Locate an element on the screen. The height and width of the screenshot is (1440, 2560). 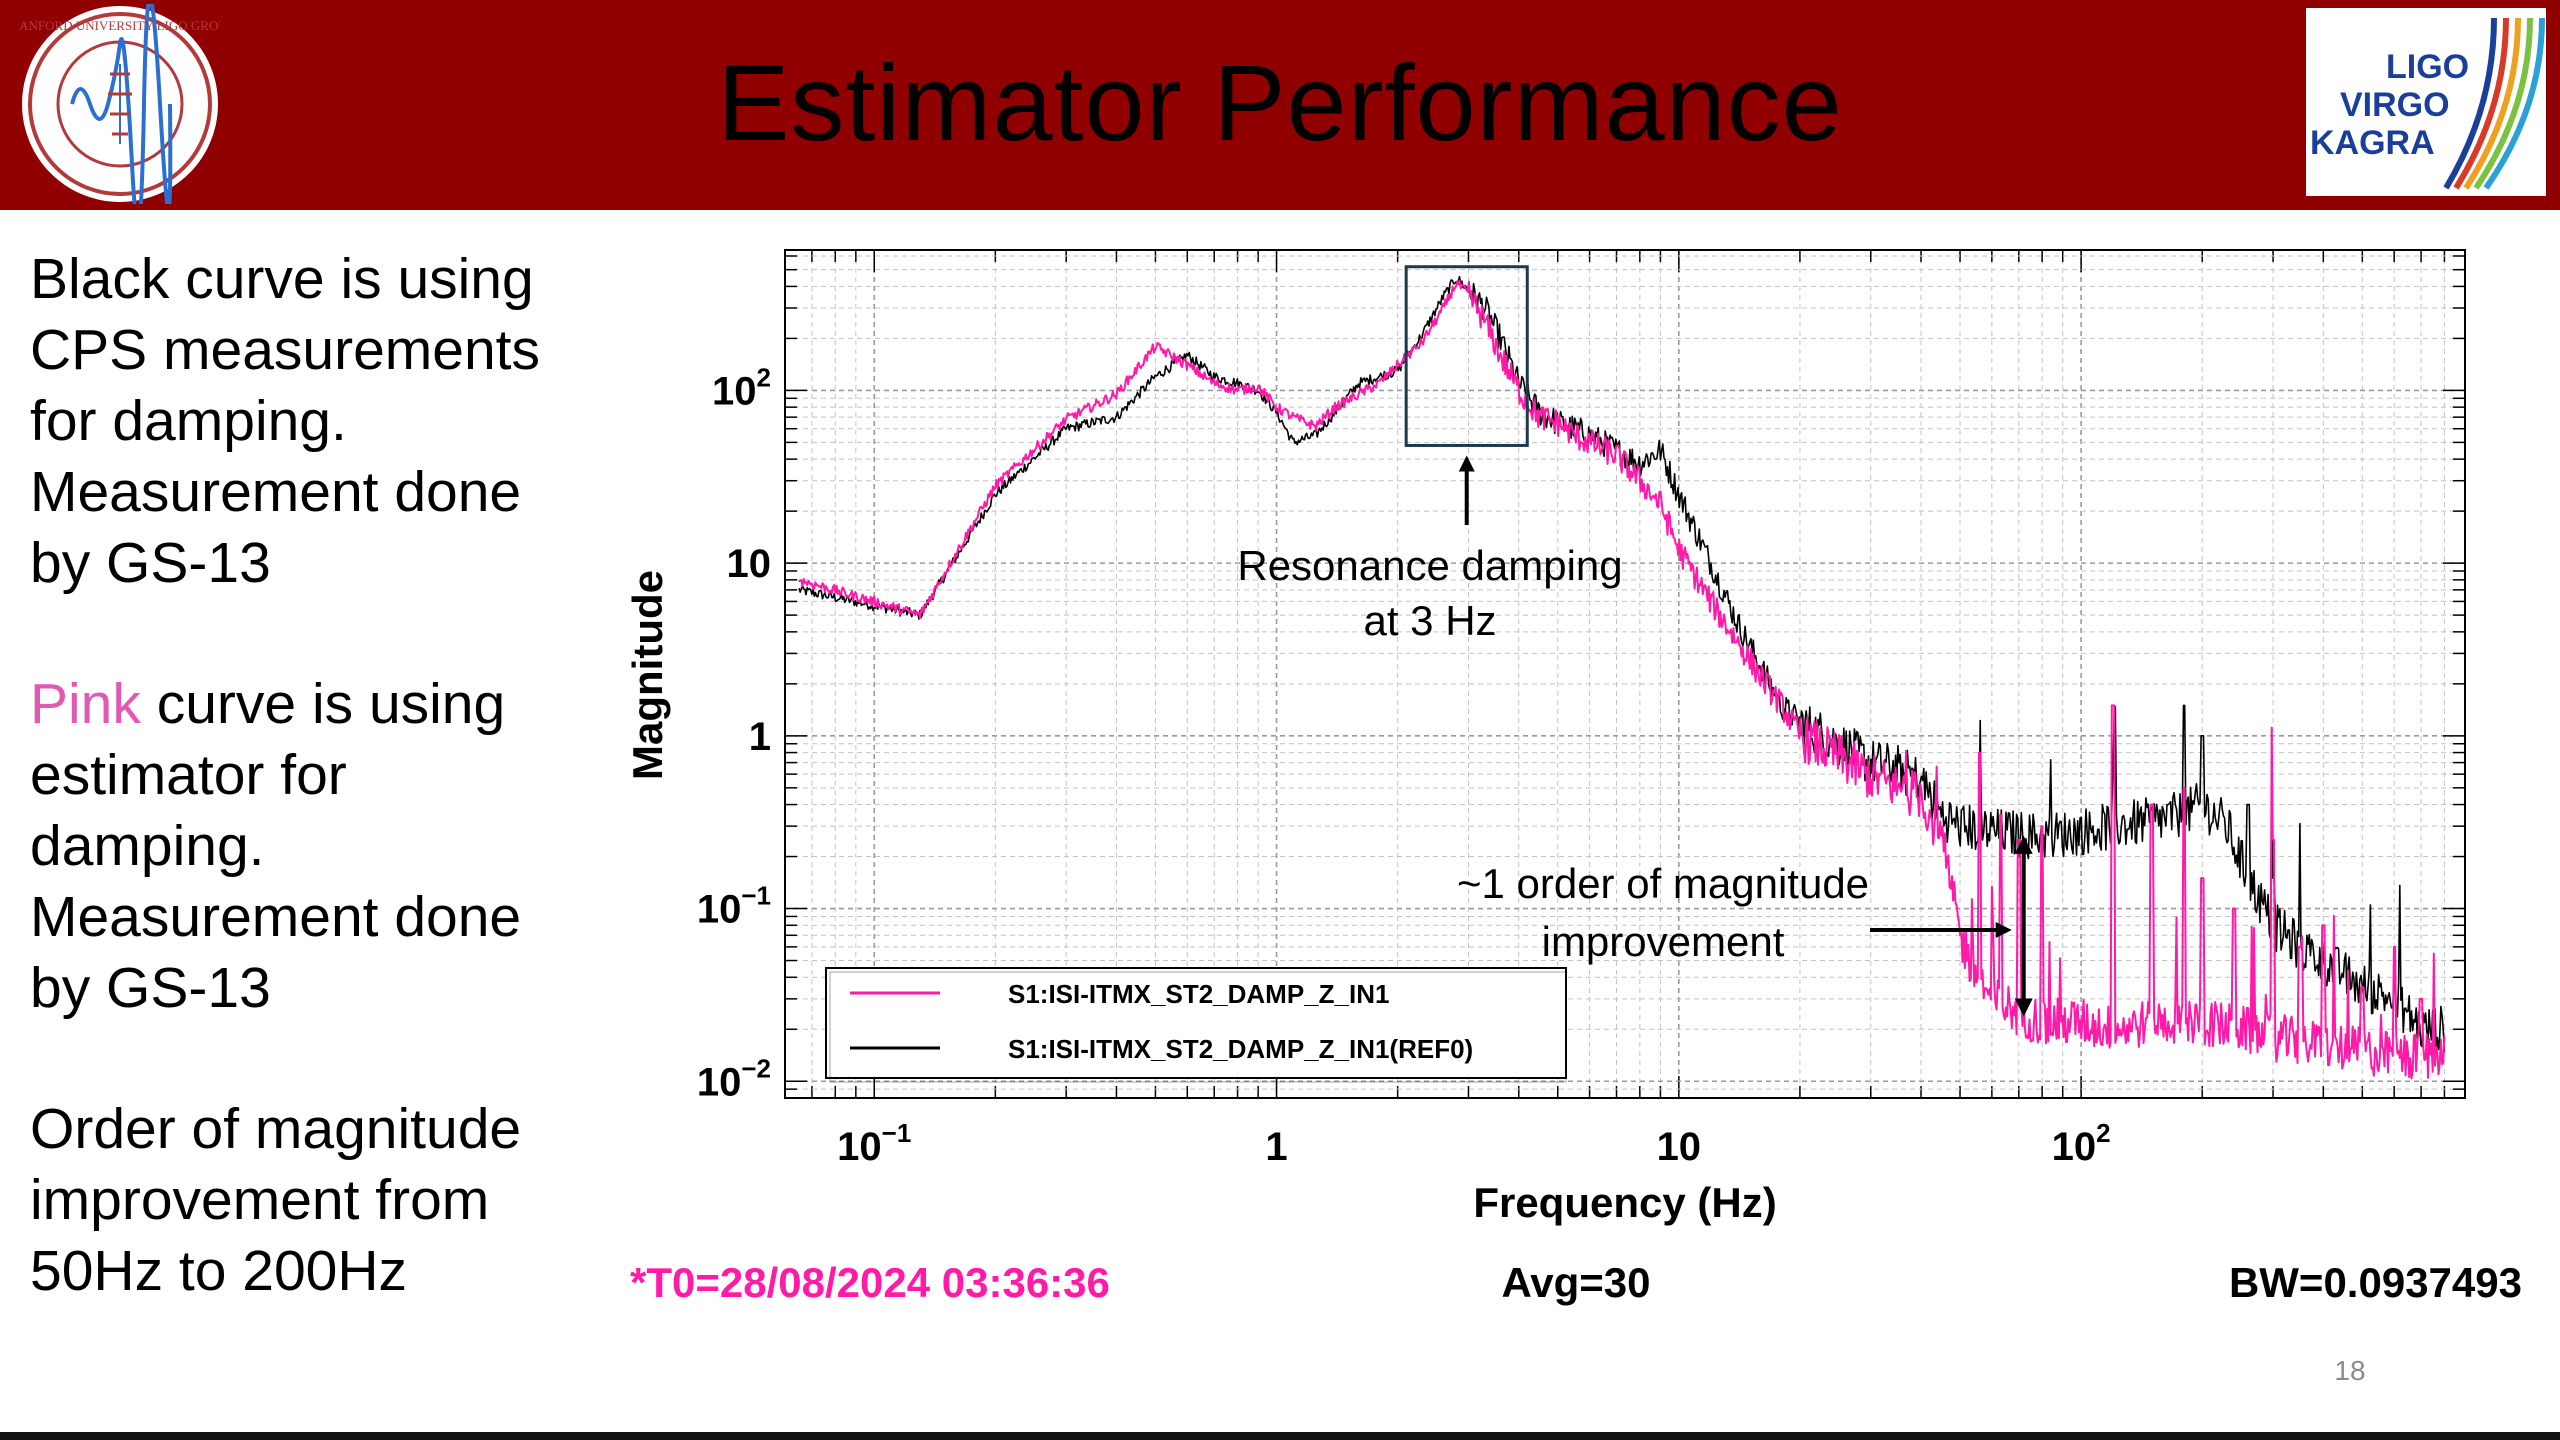
improvement-label-line1: ~1 order of magnitude is located at coordinates (1663, 883).